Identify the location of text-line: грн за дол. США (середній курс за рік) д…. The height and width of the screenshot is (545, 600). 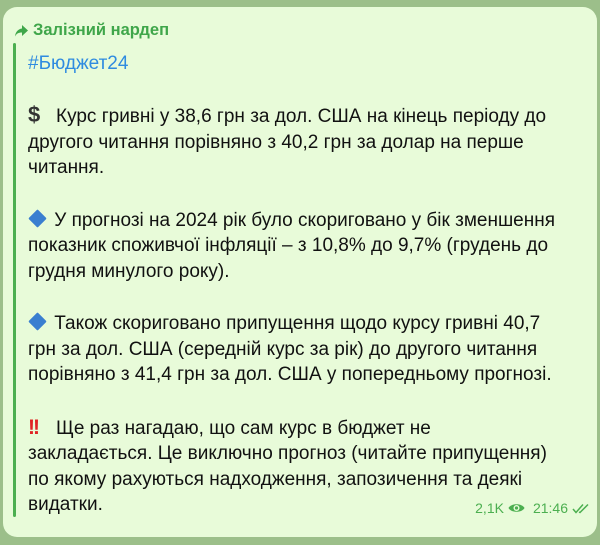
(283, 349).